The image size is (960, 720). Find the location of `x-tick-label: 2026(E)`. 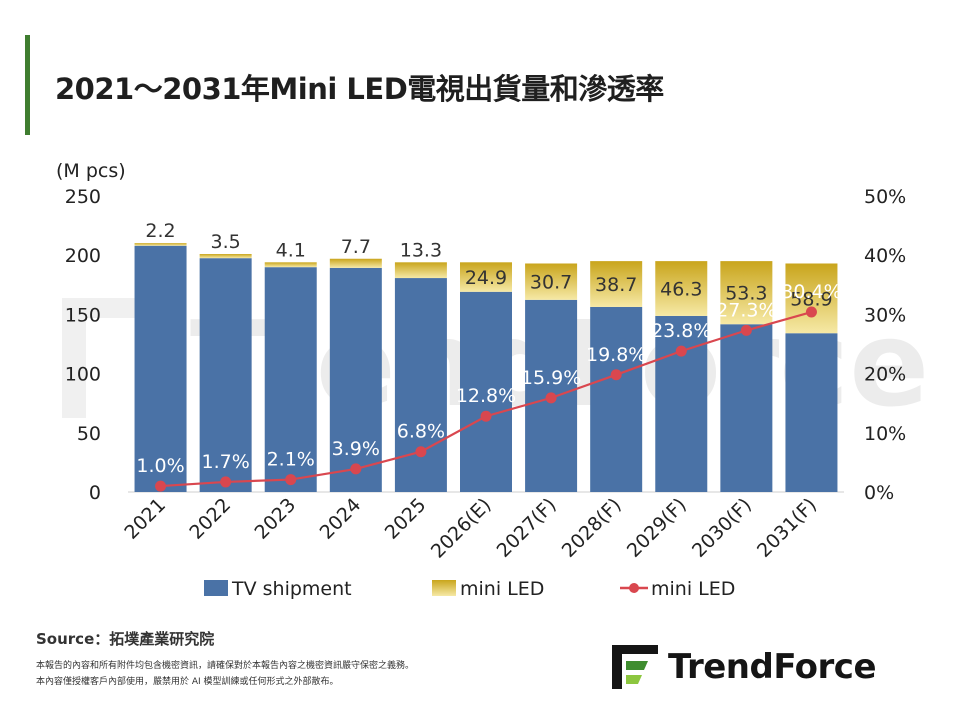

x-tick-label: 2026(E) is located at coordinates (461, 528).